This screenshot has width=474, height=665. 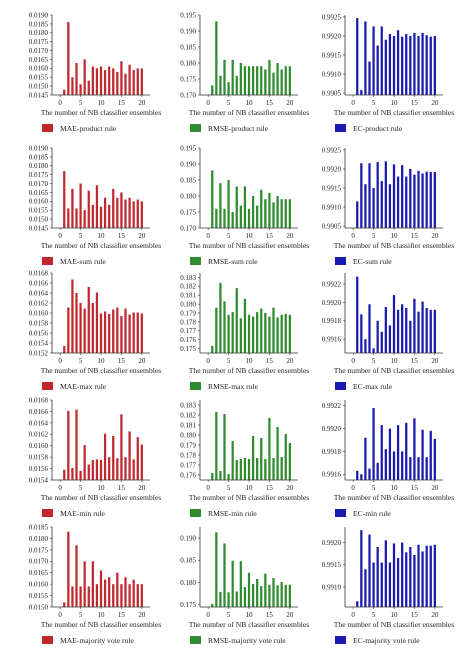 What do you see at coordinates (332, 452) in the screenshot?
I see `y-tick-label: 0.9918` at bounding box center [332, 452].